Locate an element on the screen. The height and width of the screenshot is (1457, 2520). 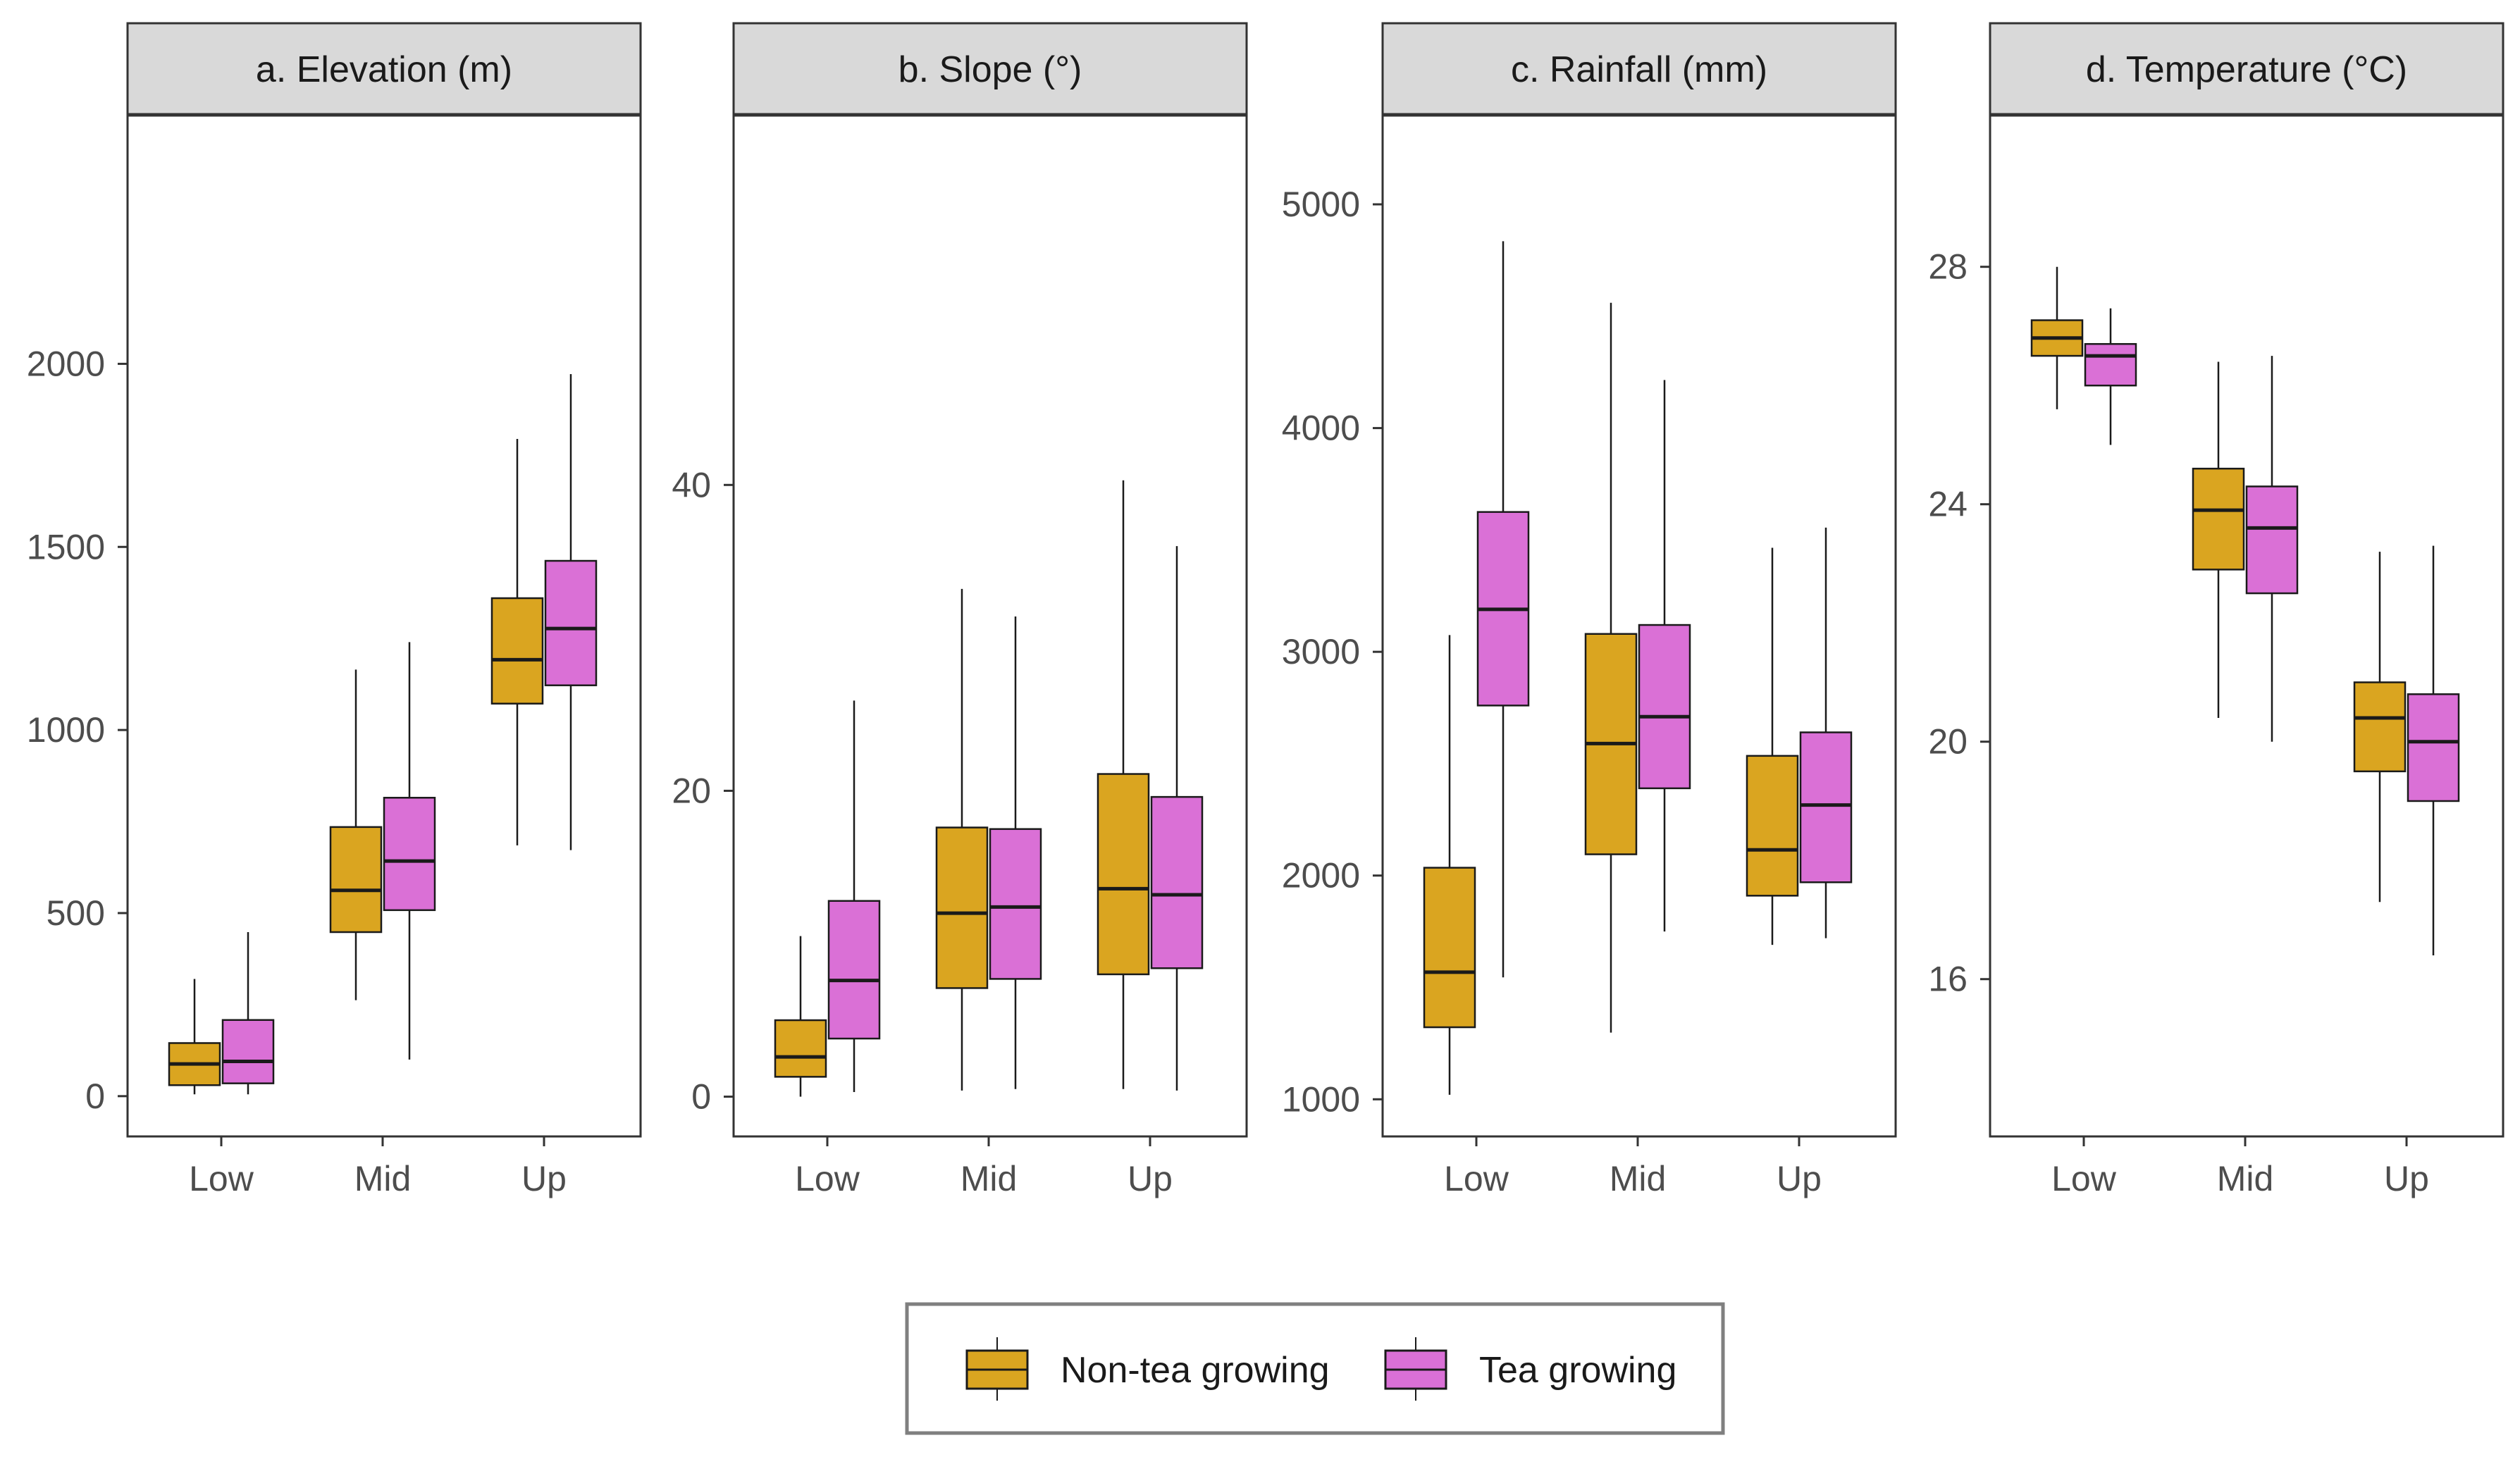
y-tick-label: 40 is located at coordinates (691, 485).